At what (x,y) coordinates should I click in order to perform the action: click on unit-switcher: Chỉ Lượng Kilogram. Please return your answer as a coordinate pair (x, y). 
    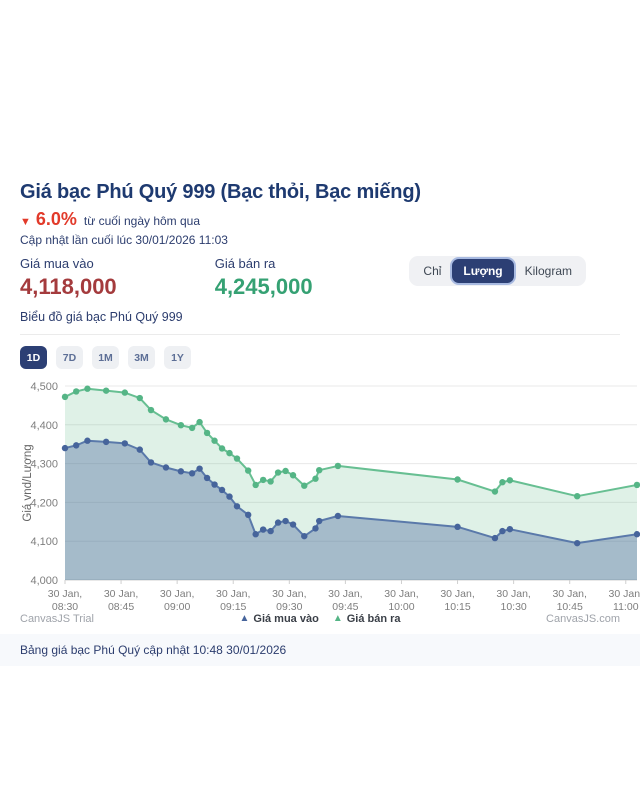
    Looking at the image, I should click on (497, 271).